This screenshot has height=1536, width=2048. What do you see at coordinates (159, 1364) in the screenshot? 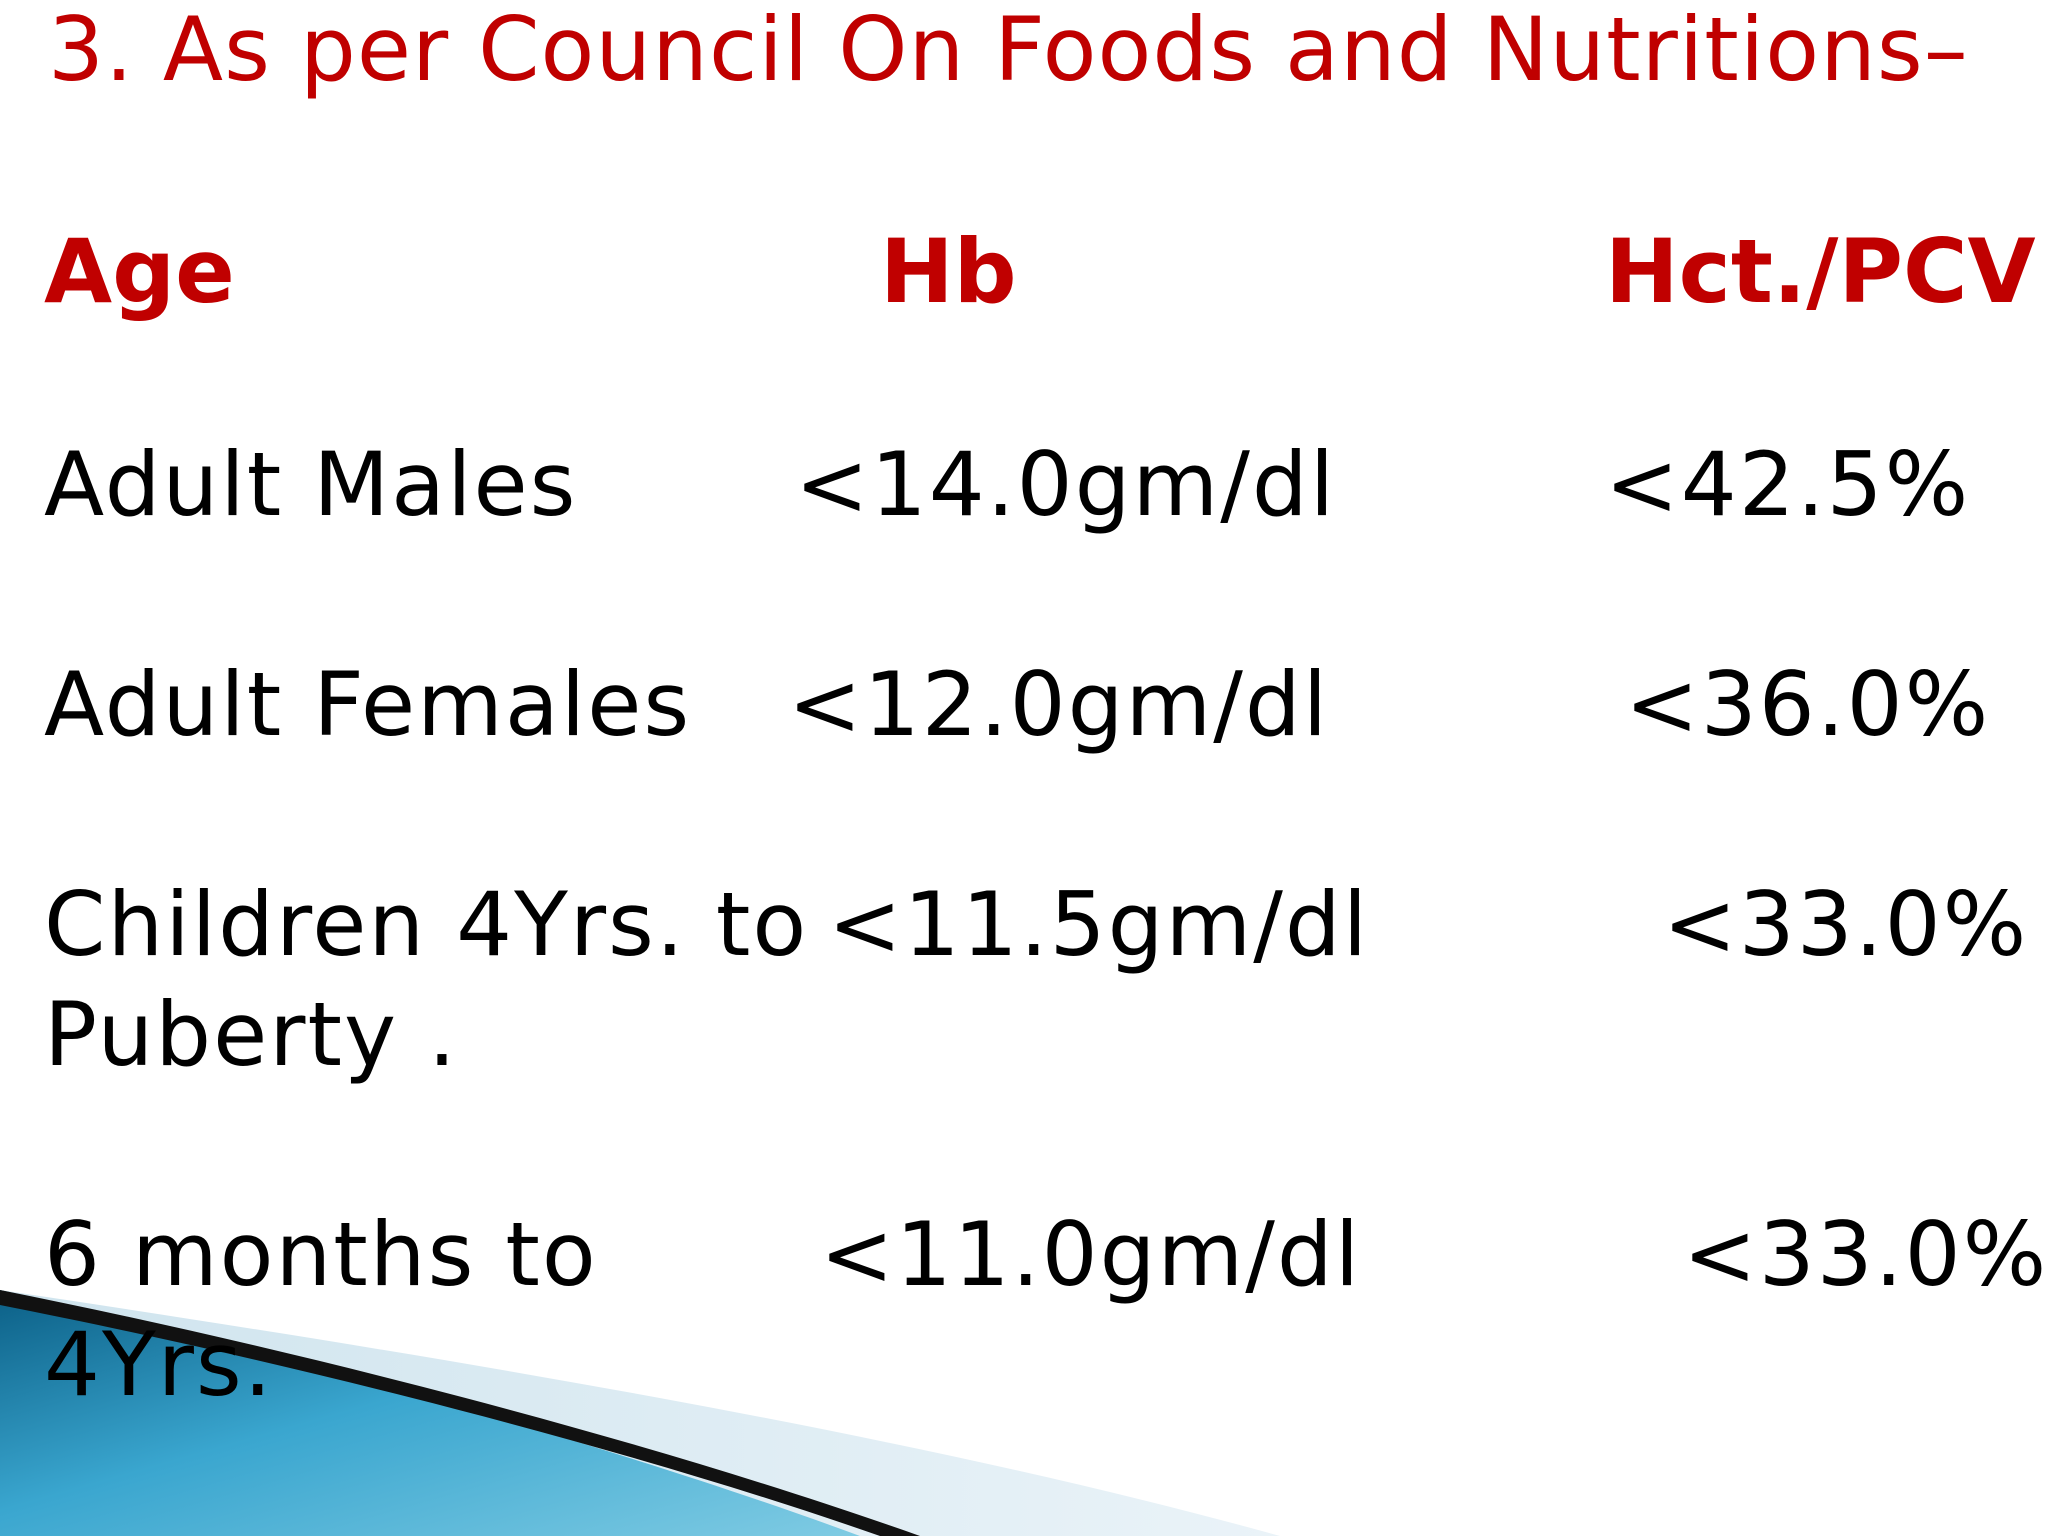
I see `row-infants-age-line2: 4Yrs.` at bounding box center [159, 1364].